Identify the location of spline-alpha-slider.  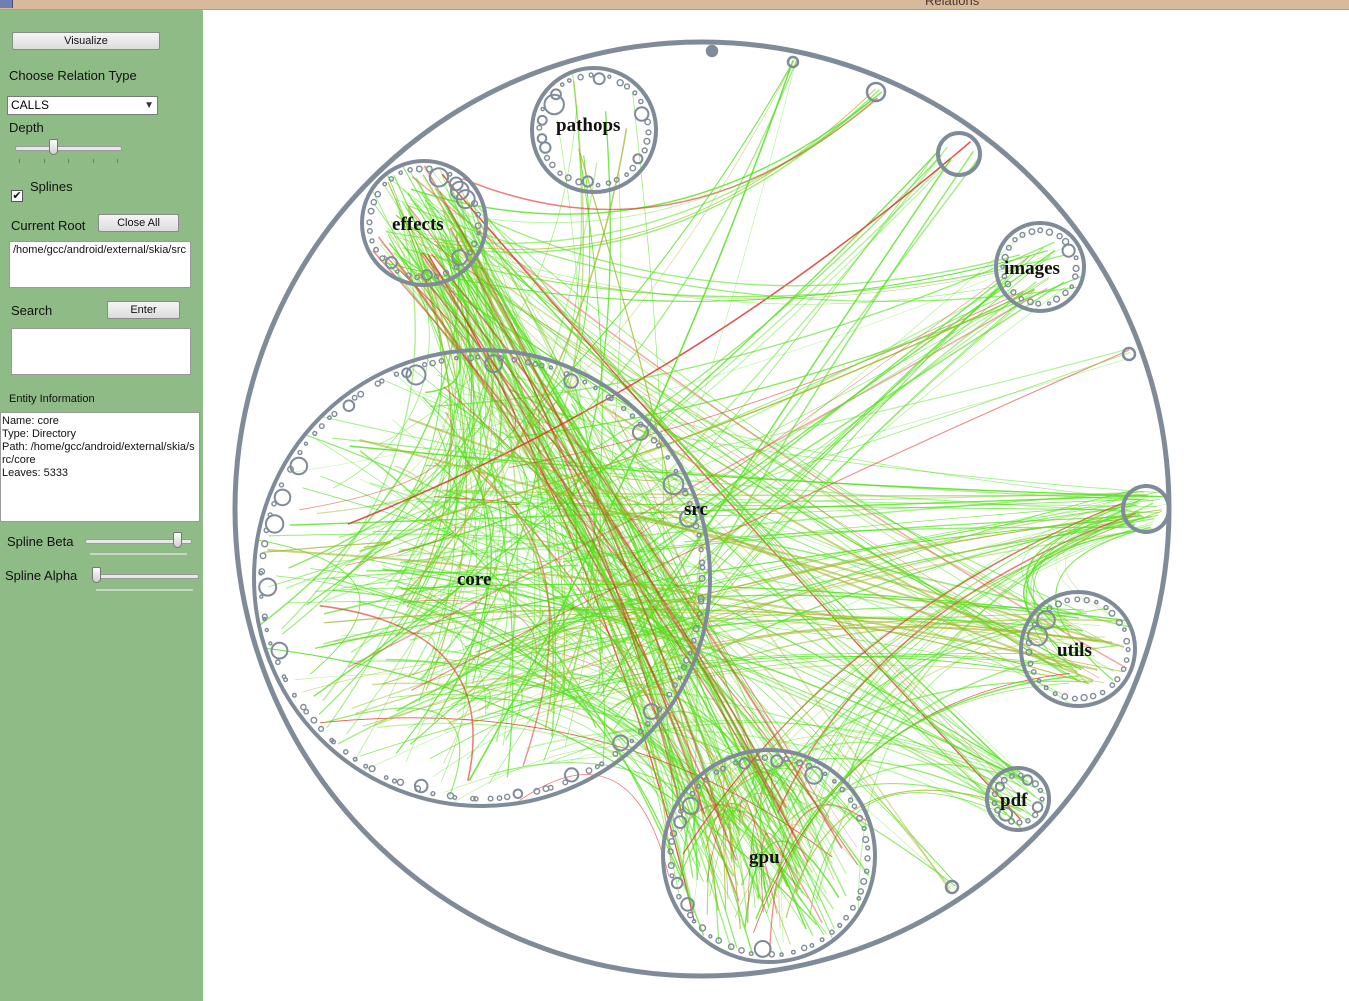
(145, 577).